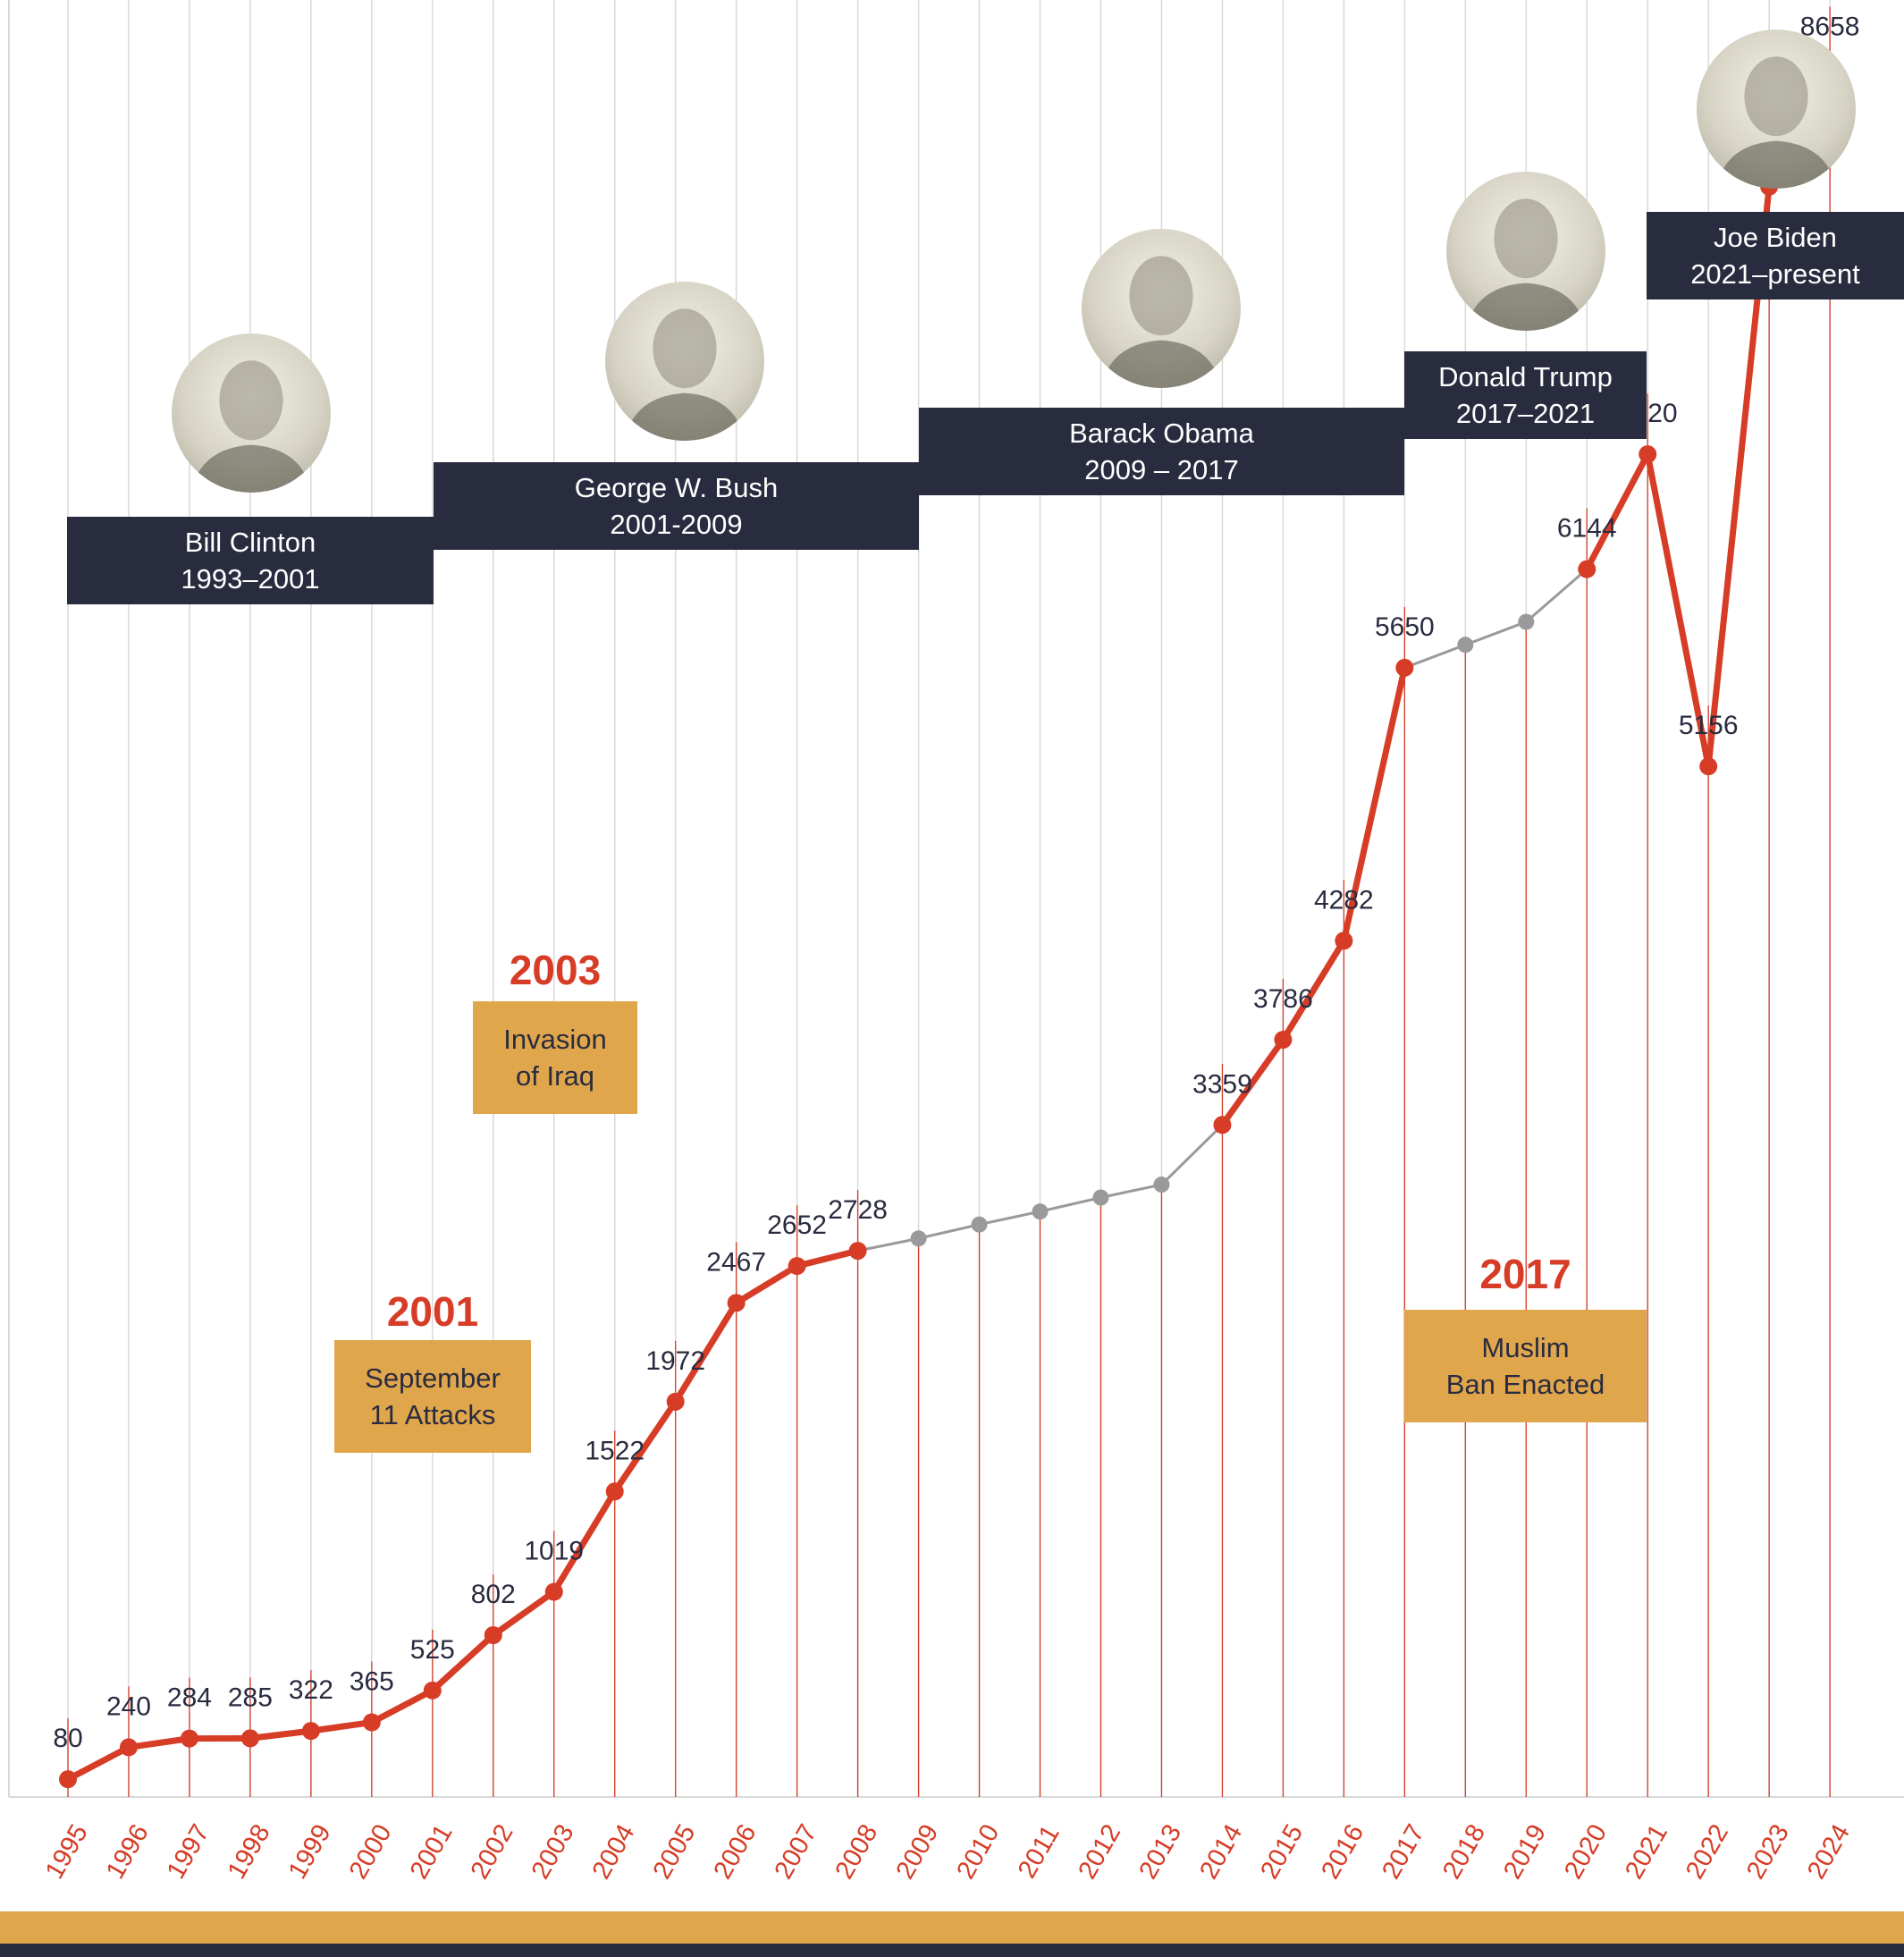  What do you see at coordinates (311, 1690) in the screenshot?
I see `value-label-1999: 322` at bounding box center [311, 1690].